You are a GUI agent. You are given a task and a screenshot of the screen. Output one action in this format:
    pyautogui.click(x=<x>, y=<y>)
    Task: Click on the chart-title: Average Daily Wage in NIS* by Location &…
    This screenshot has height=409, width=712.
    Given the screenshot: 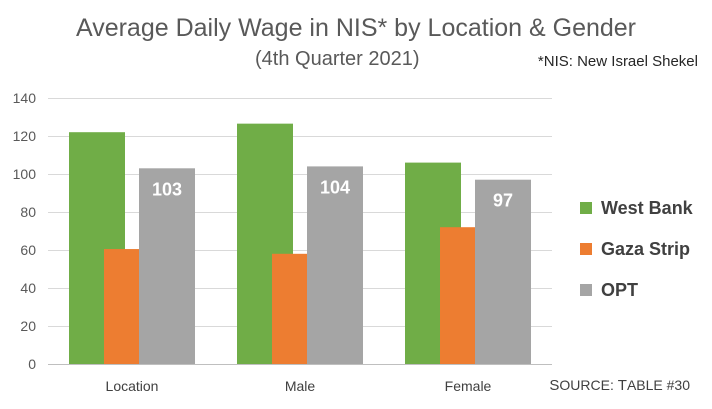 What is the action you would take?
    pyautogui.click(x=356, y=28)
    